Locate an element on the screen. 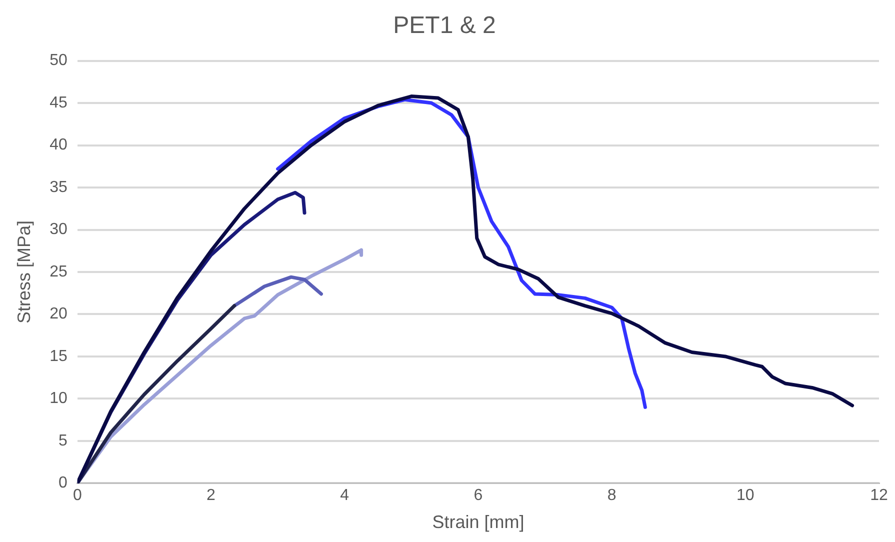  y-tick-label: 40 is located at coordinates (59, 145).